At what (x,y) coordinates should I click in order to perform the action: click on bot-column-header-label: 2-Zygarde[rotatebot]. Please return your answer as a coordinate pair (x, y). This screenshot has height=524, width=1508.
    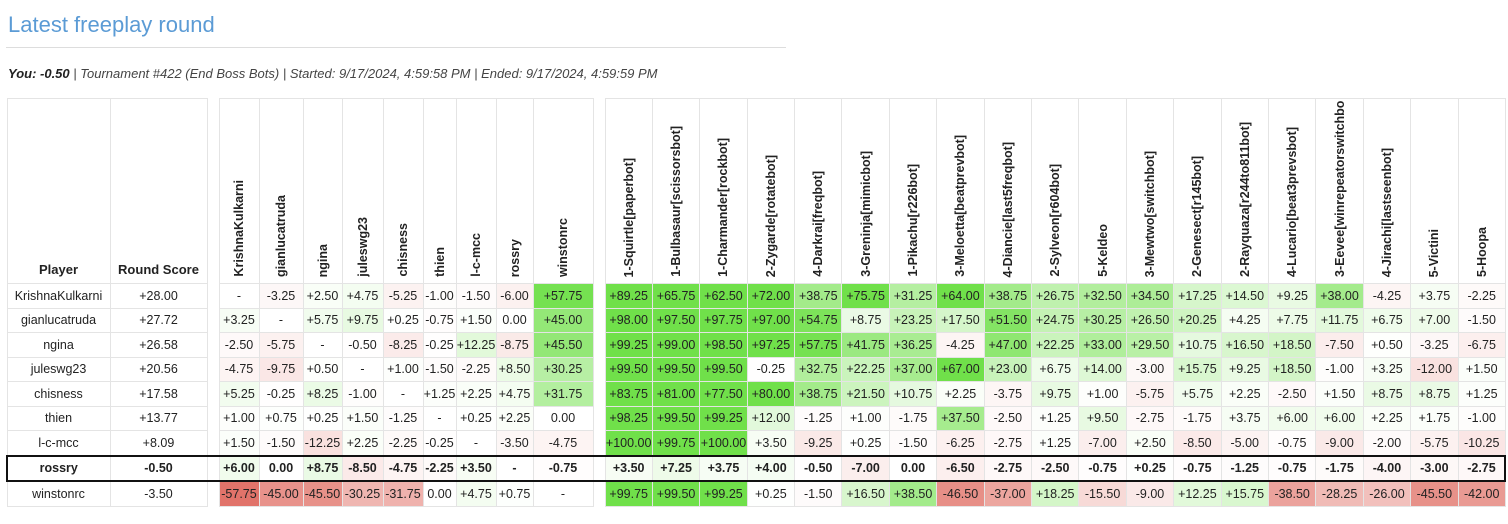
    Looking at the image, I should click on (770, 215).